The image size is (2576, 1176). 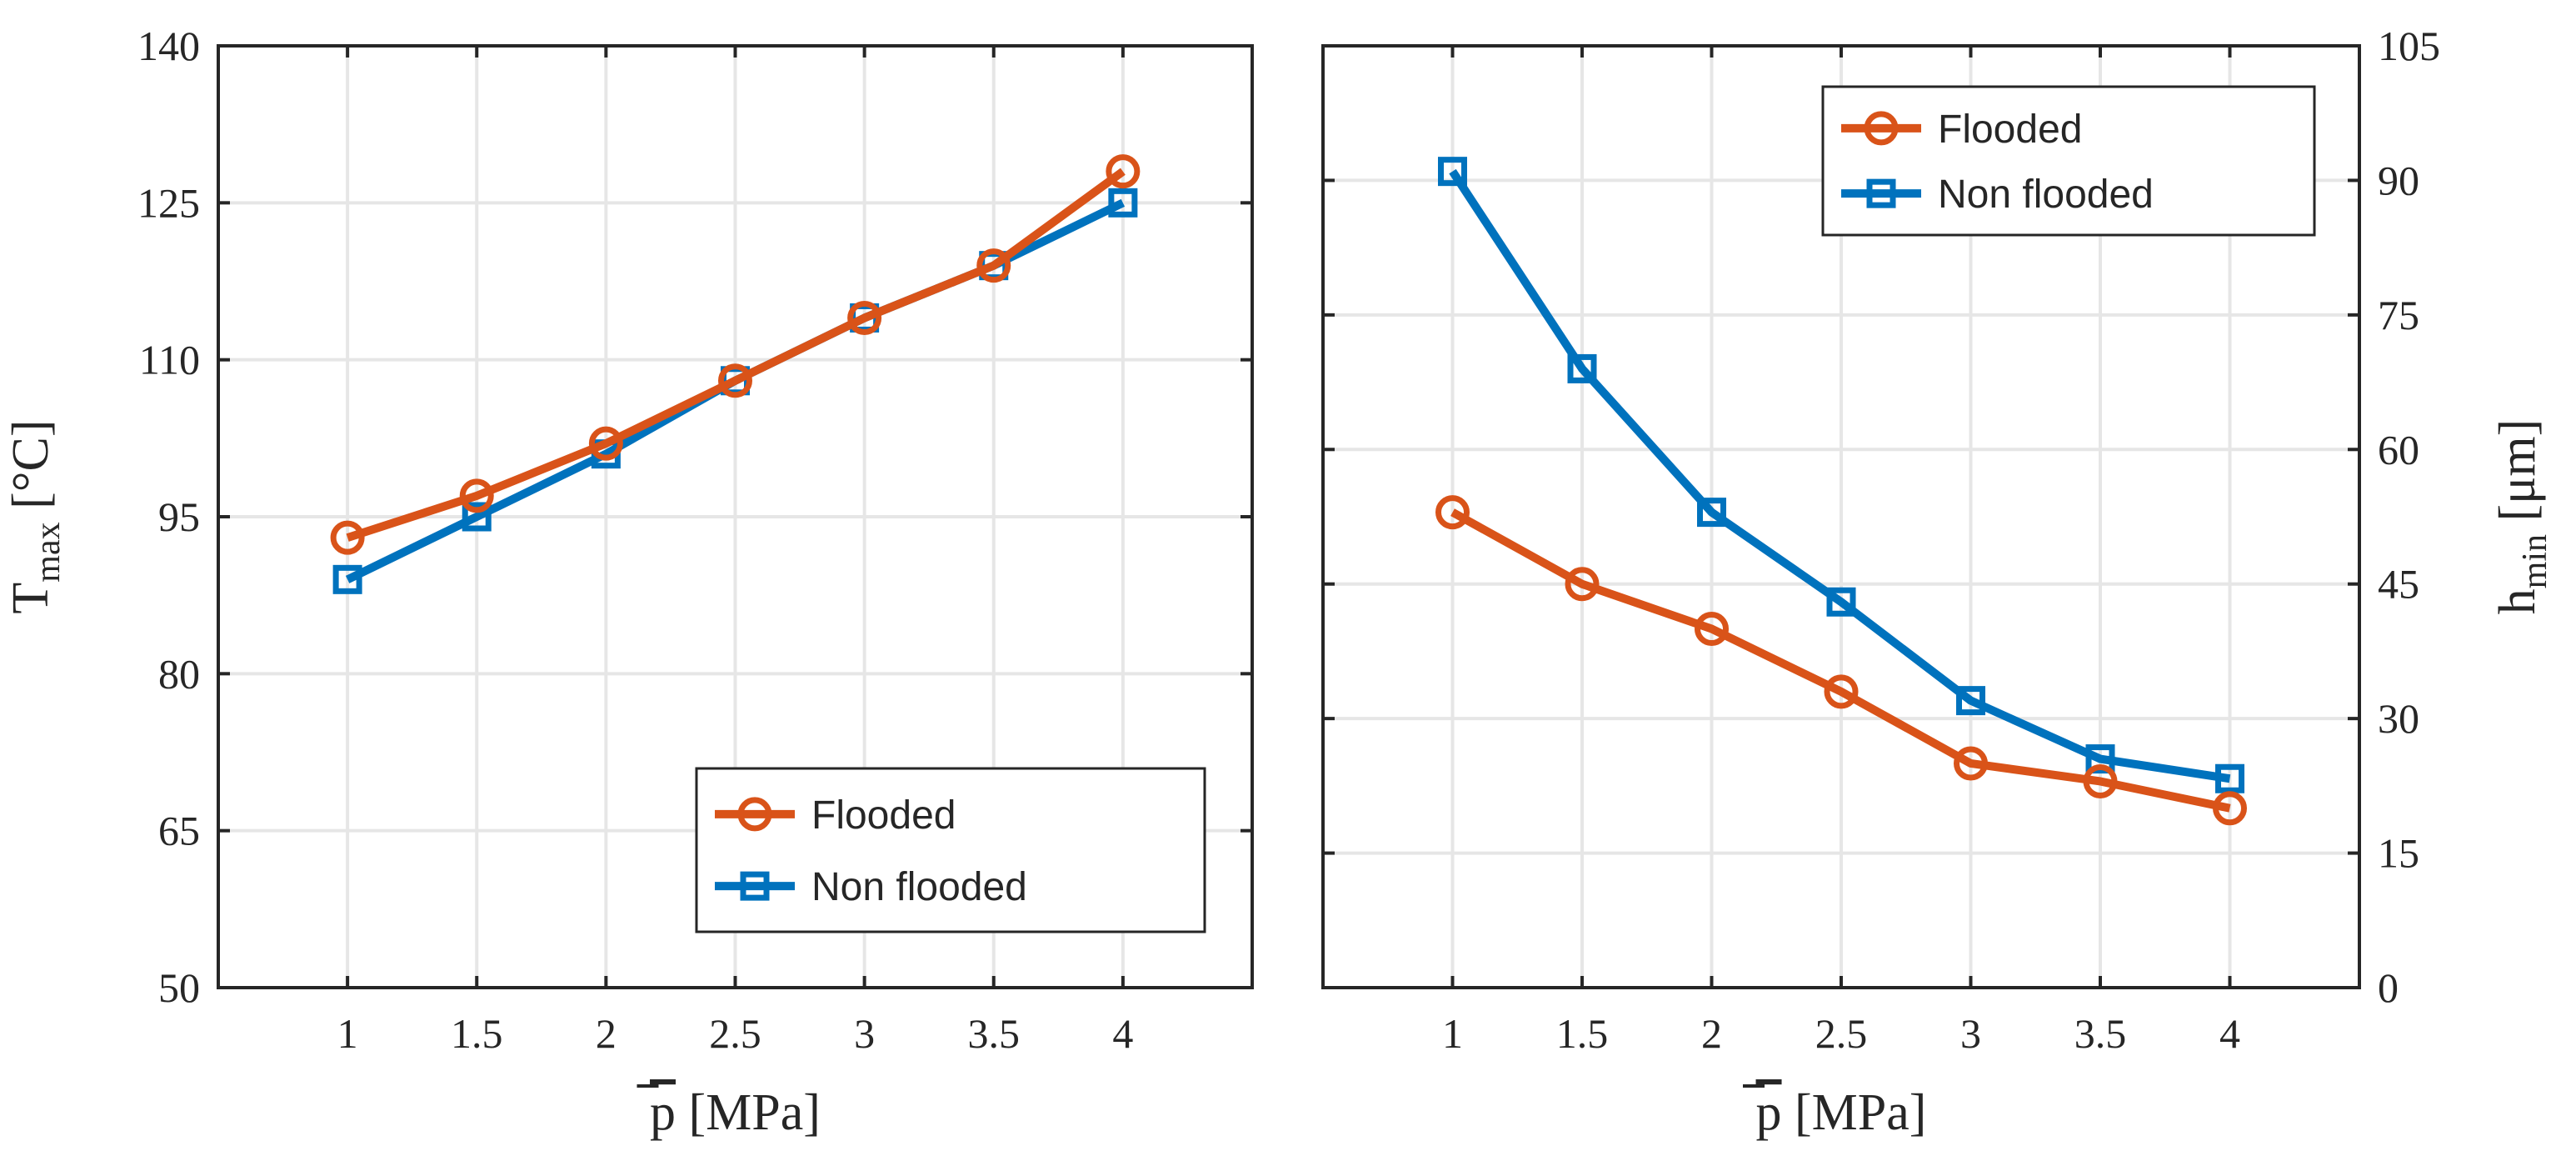 I want to click on y-tick-label: 60, so click(x=2398, y=450).